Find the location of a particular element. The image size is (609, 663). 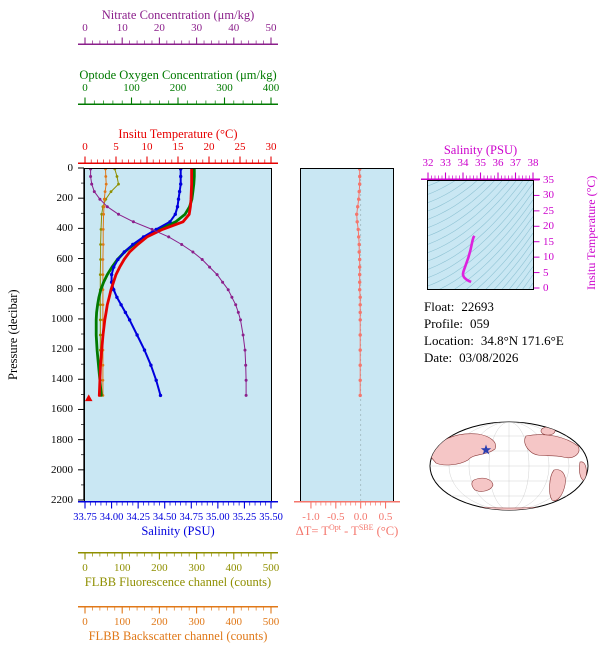

pressure-tick-label: 0 is located at coordinates (70, 168).